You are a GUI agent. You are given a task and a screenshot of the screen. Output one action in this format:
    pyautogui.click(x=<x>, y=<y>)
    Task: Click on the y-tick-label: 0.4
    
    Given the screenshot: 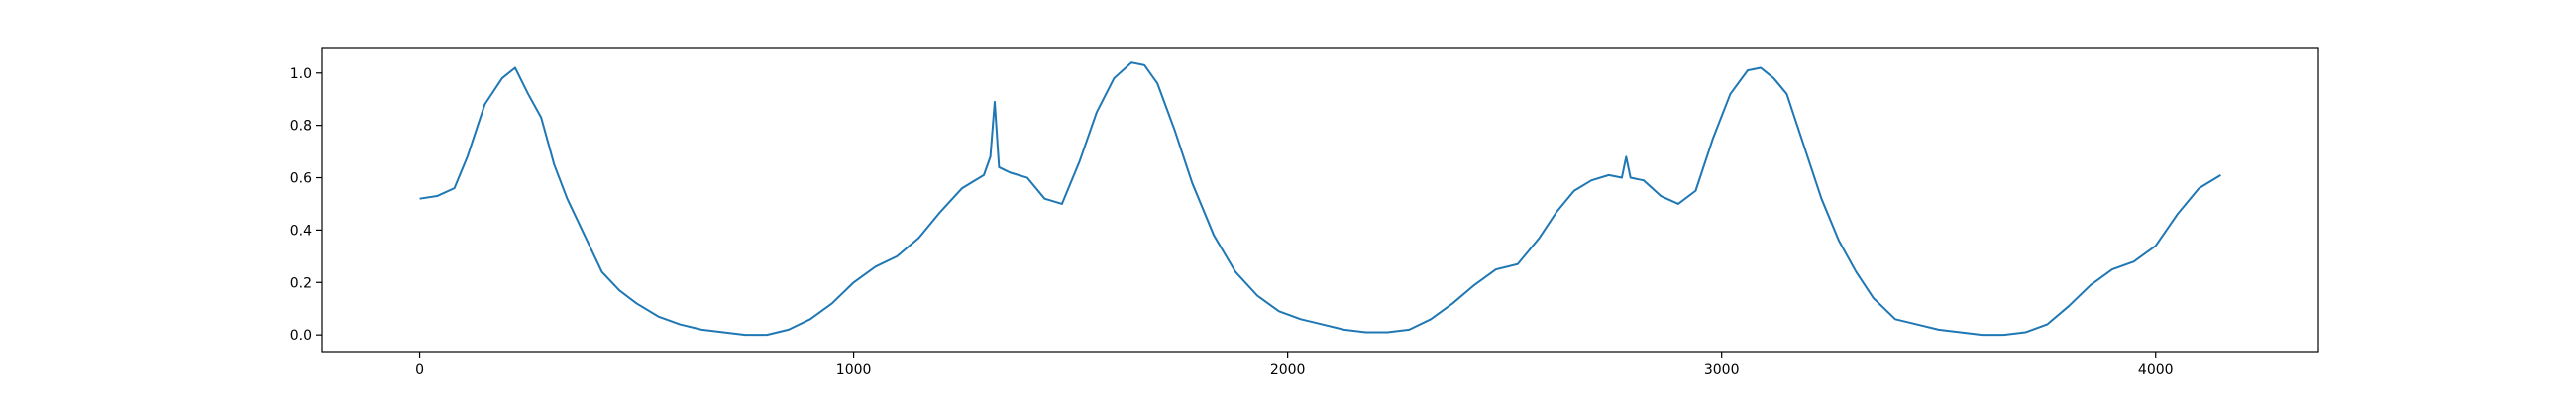 What is the action you would take?
    pyautogui.click(x=301, y=231)
    